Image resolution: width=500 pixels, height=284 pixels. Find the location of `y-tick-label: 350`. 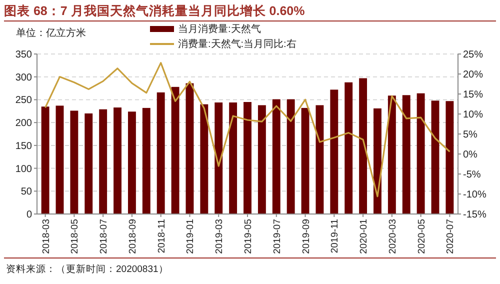

y-tick-label: 350 is located at coordinates (23, 55).